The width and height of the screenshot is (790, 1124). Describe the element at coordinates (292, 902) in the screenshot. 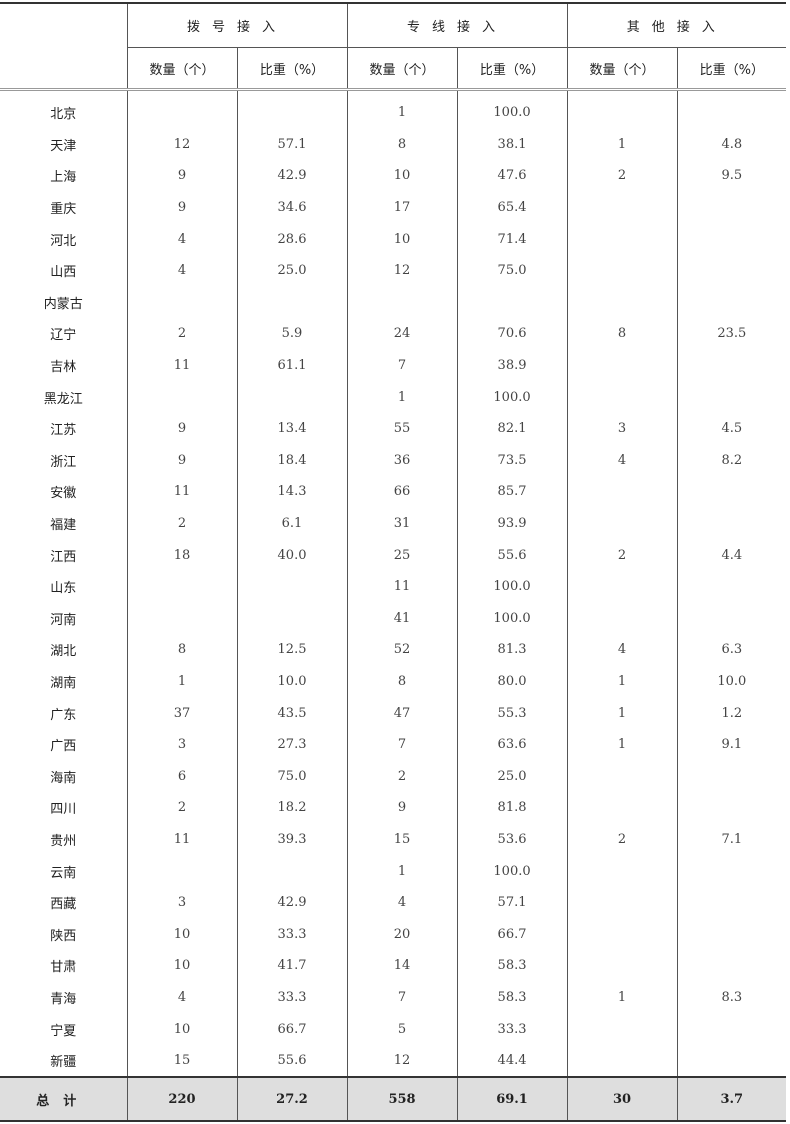

I see `table-cell: 42.9` at that location.